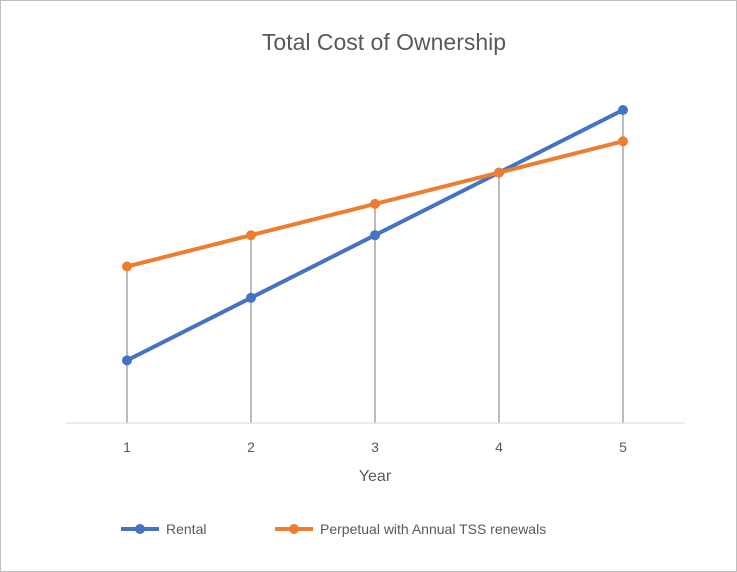 Image resolution: width=737 pixels, height=572 pixels. I want to click on x-tick-label-2: 2, so click(251, 447).